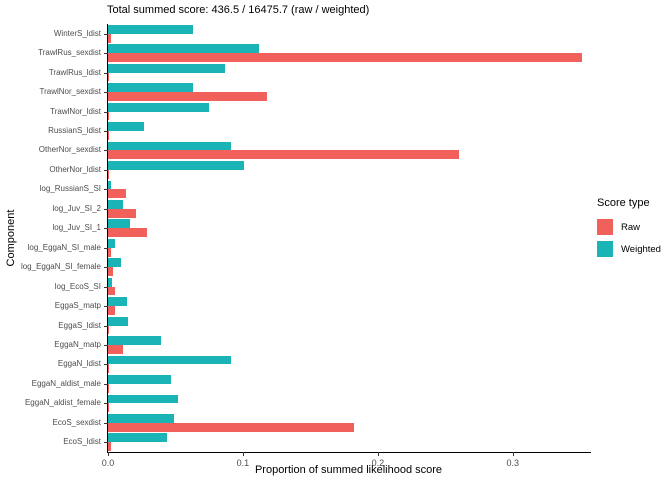 The height and width of the screenshot is (480, 672). I want to click on x-axis-title: Proportion of summed likelihood score, so click(348, 470).